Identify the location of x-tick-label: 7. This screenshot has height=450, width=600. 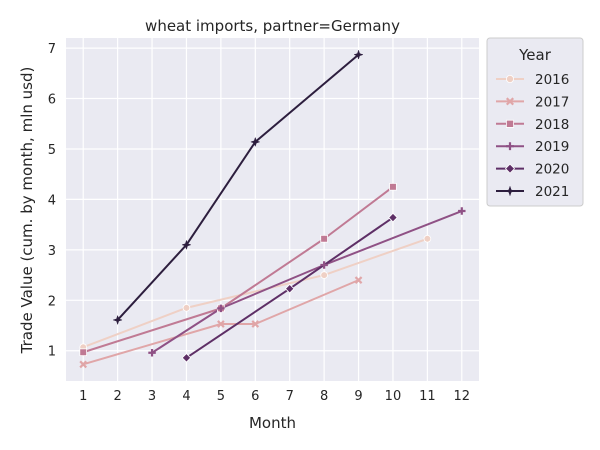
(290, 396).